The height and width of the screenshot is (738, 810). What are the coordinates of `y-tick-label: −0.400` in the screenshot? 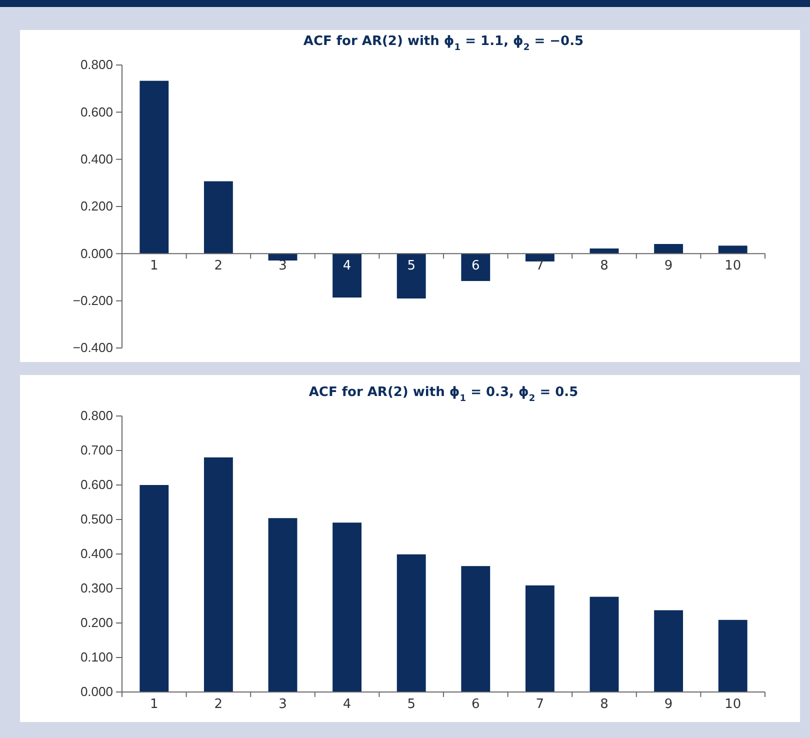 It's located at (92, 348).